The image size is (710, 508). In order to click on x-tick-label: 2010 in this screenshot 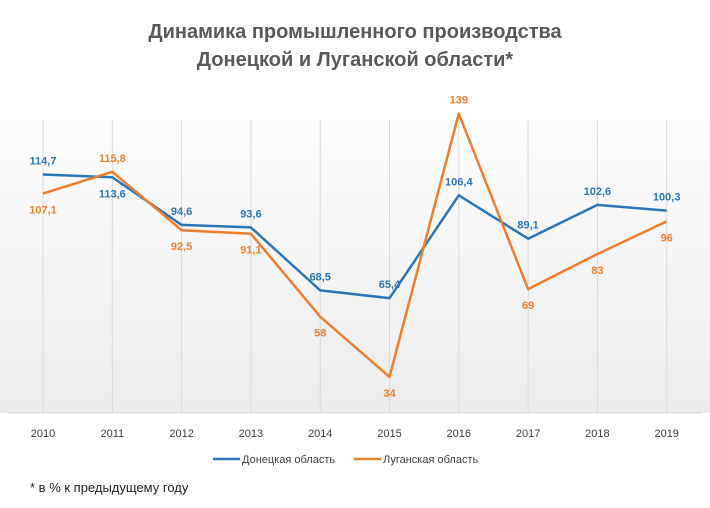, I will do `click(43, 434)`.